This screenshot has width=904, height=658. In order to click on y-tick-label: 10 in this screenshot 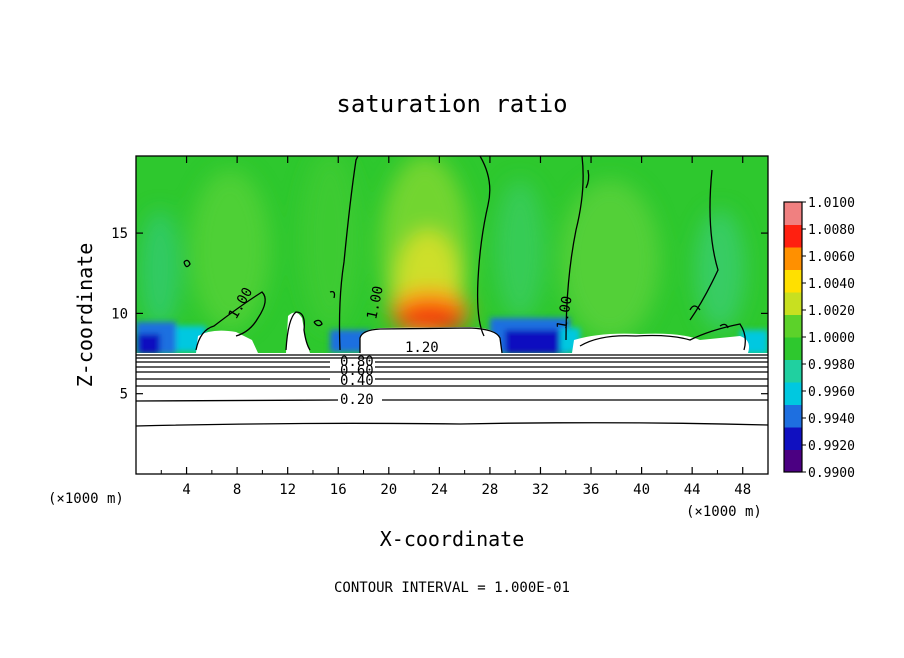, I will do `click(119, 314)`.